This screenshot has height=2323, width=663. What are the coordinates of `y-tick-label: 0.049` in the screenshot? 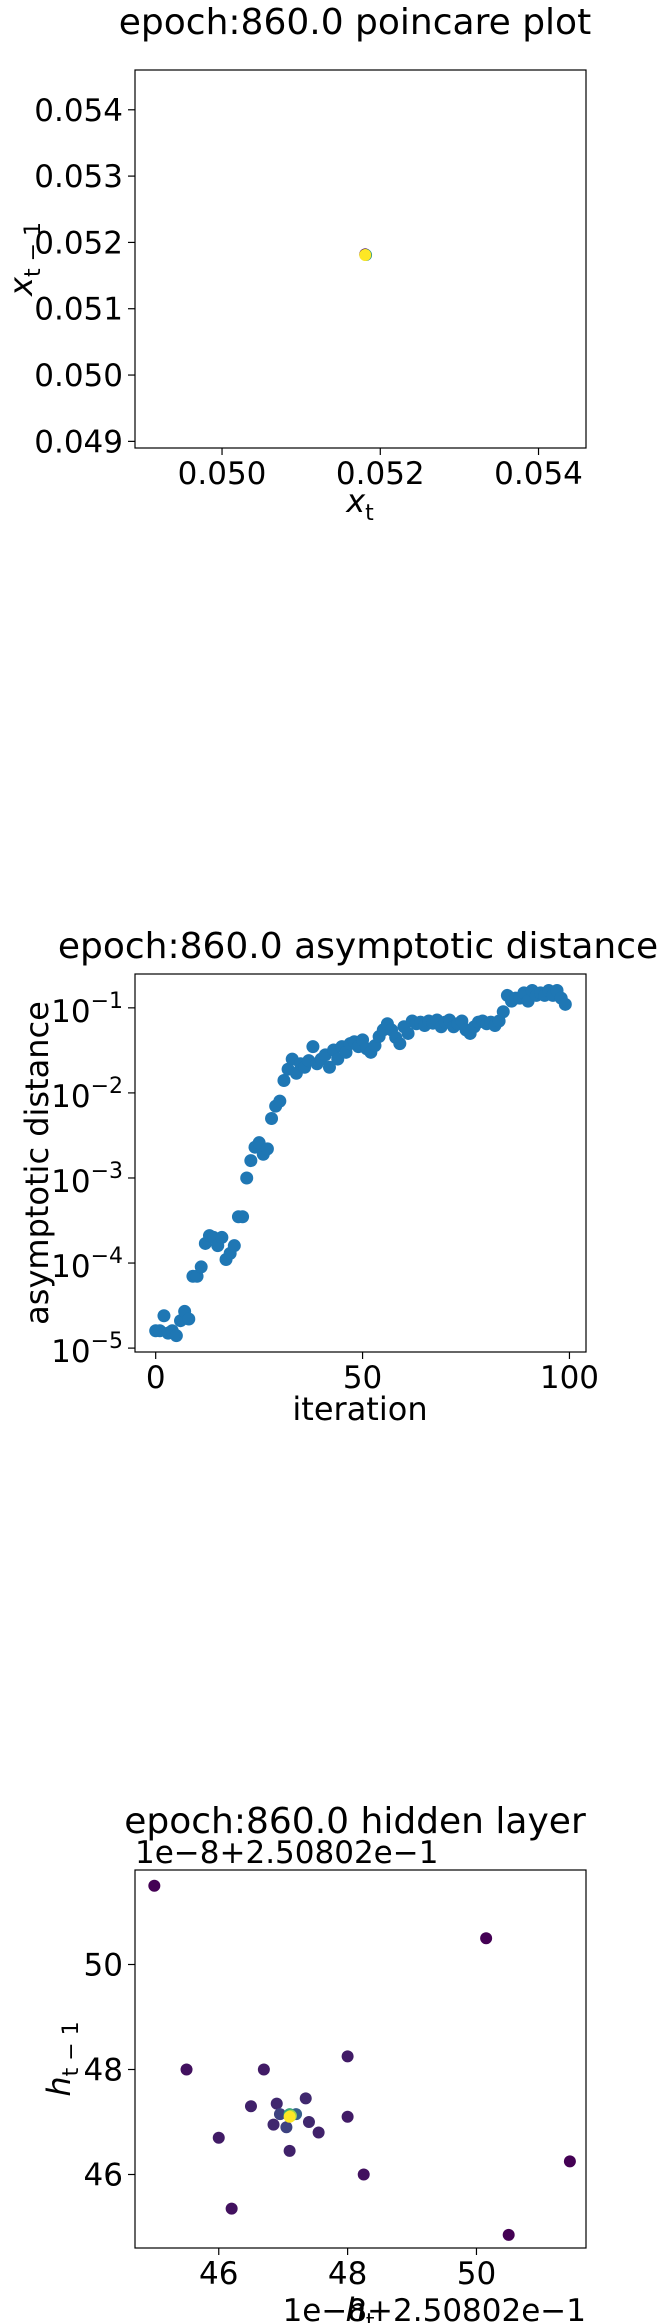 It's located at (78, 442).